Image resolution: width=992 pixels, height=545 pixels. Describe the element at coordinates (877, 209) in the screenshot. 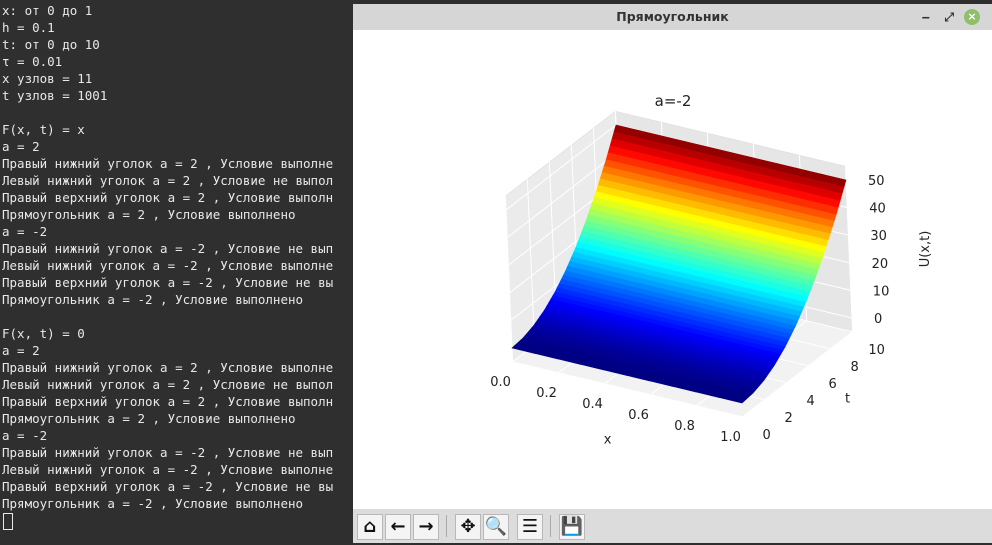

I see `z-tick-label: 40` at that location.